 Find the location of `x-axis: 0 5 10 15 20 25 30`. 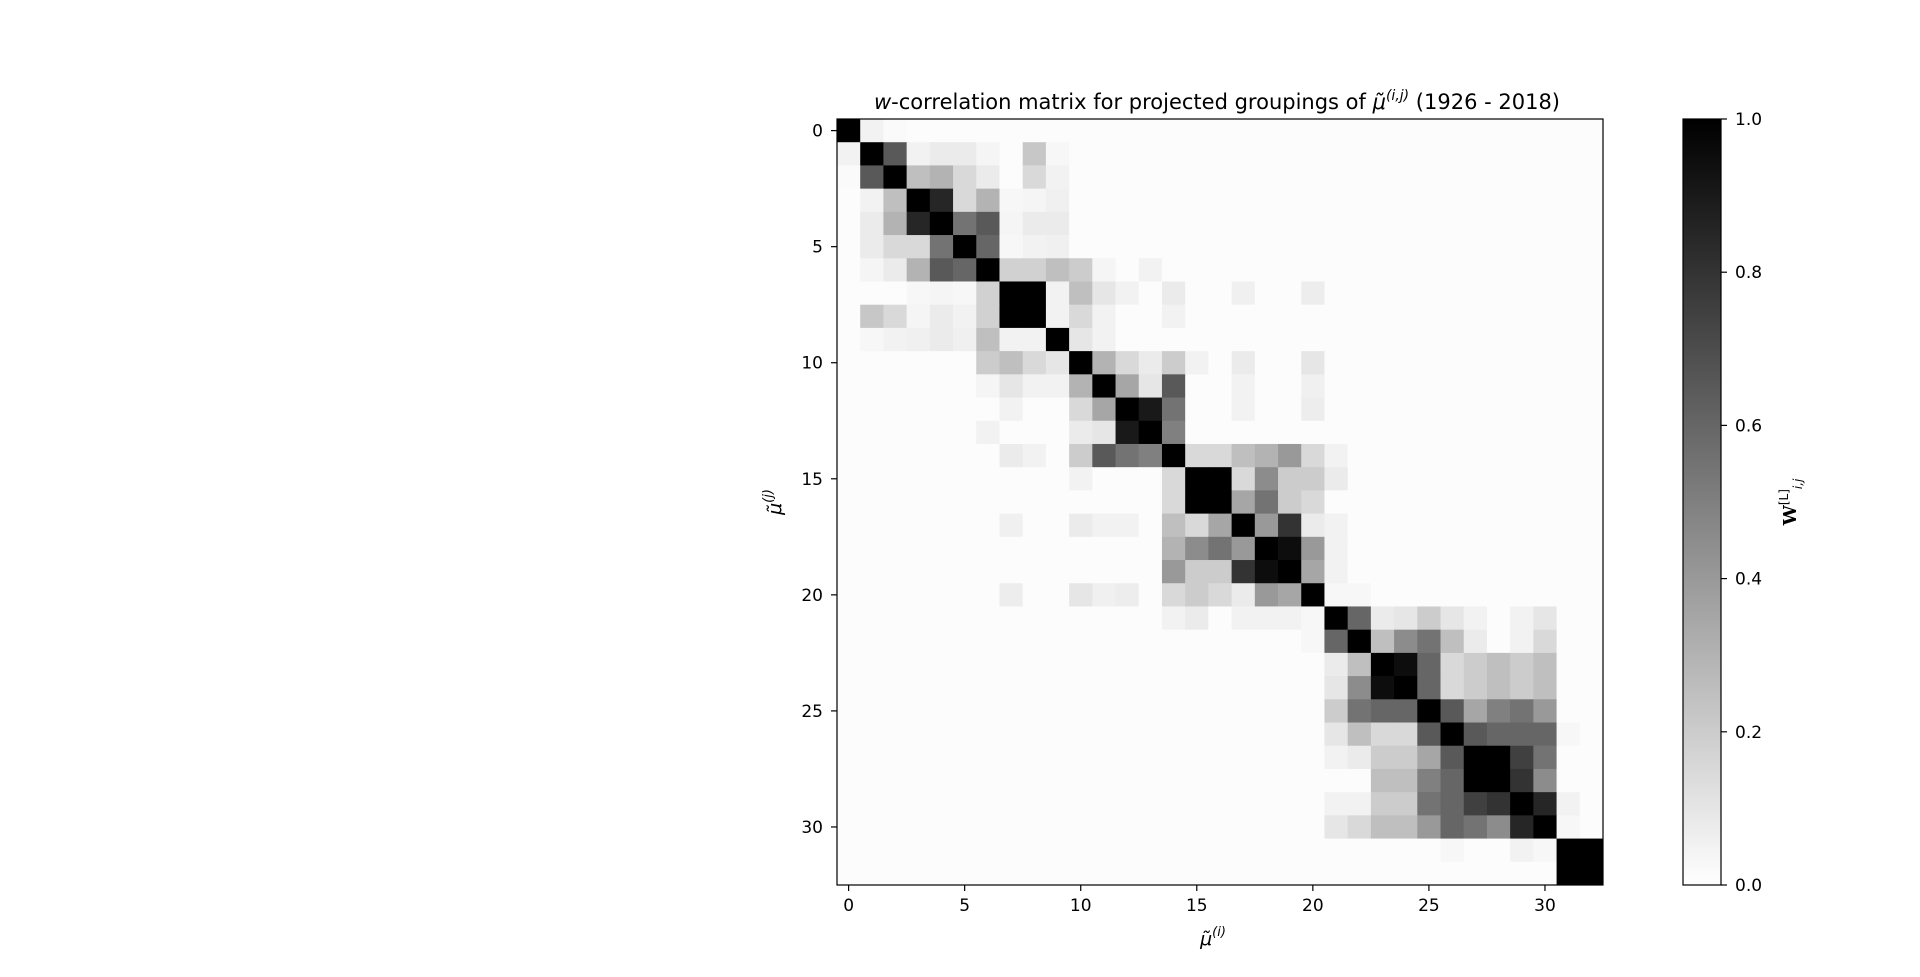

x-axis: 0 5 10 15 20 25 30 is located at coordinates (1199, 900).